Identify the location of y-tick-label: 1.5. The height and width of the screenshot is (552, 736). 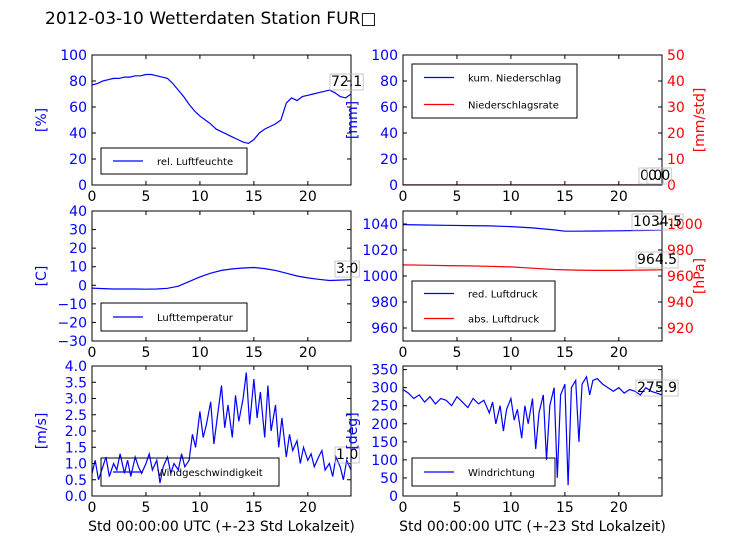
(76, 448).